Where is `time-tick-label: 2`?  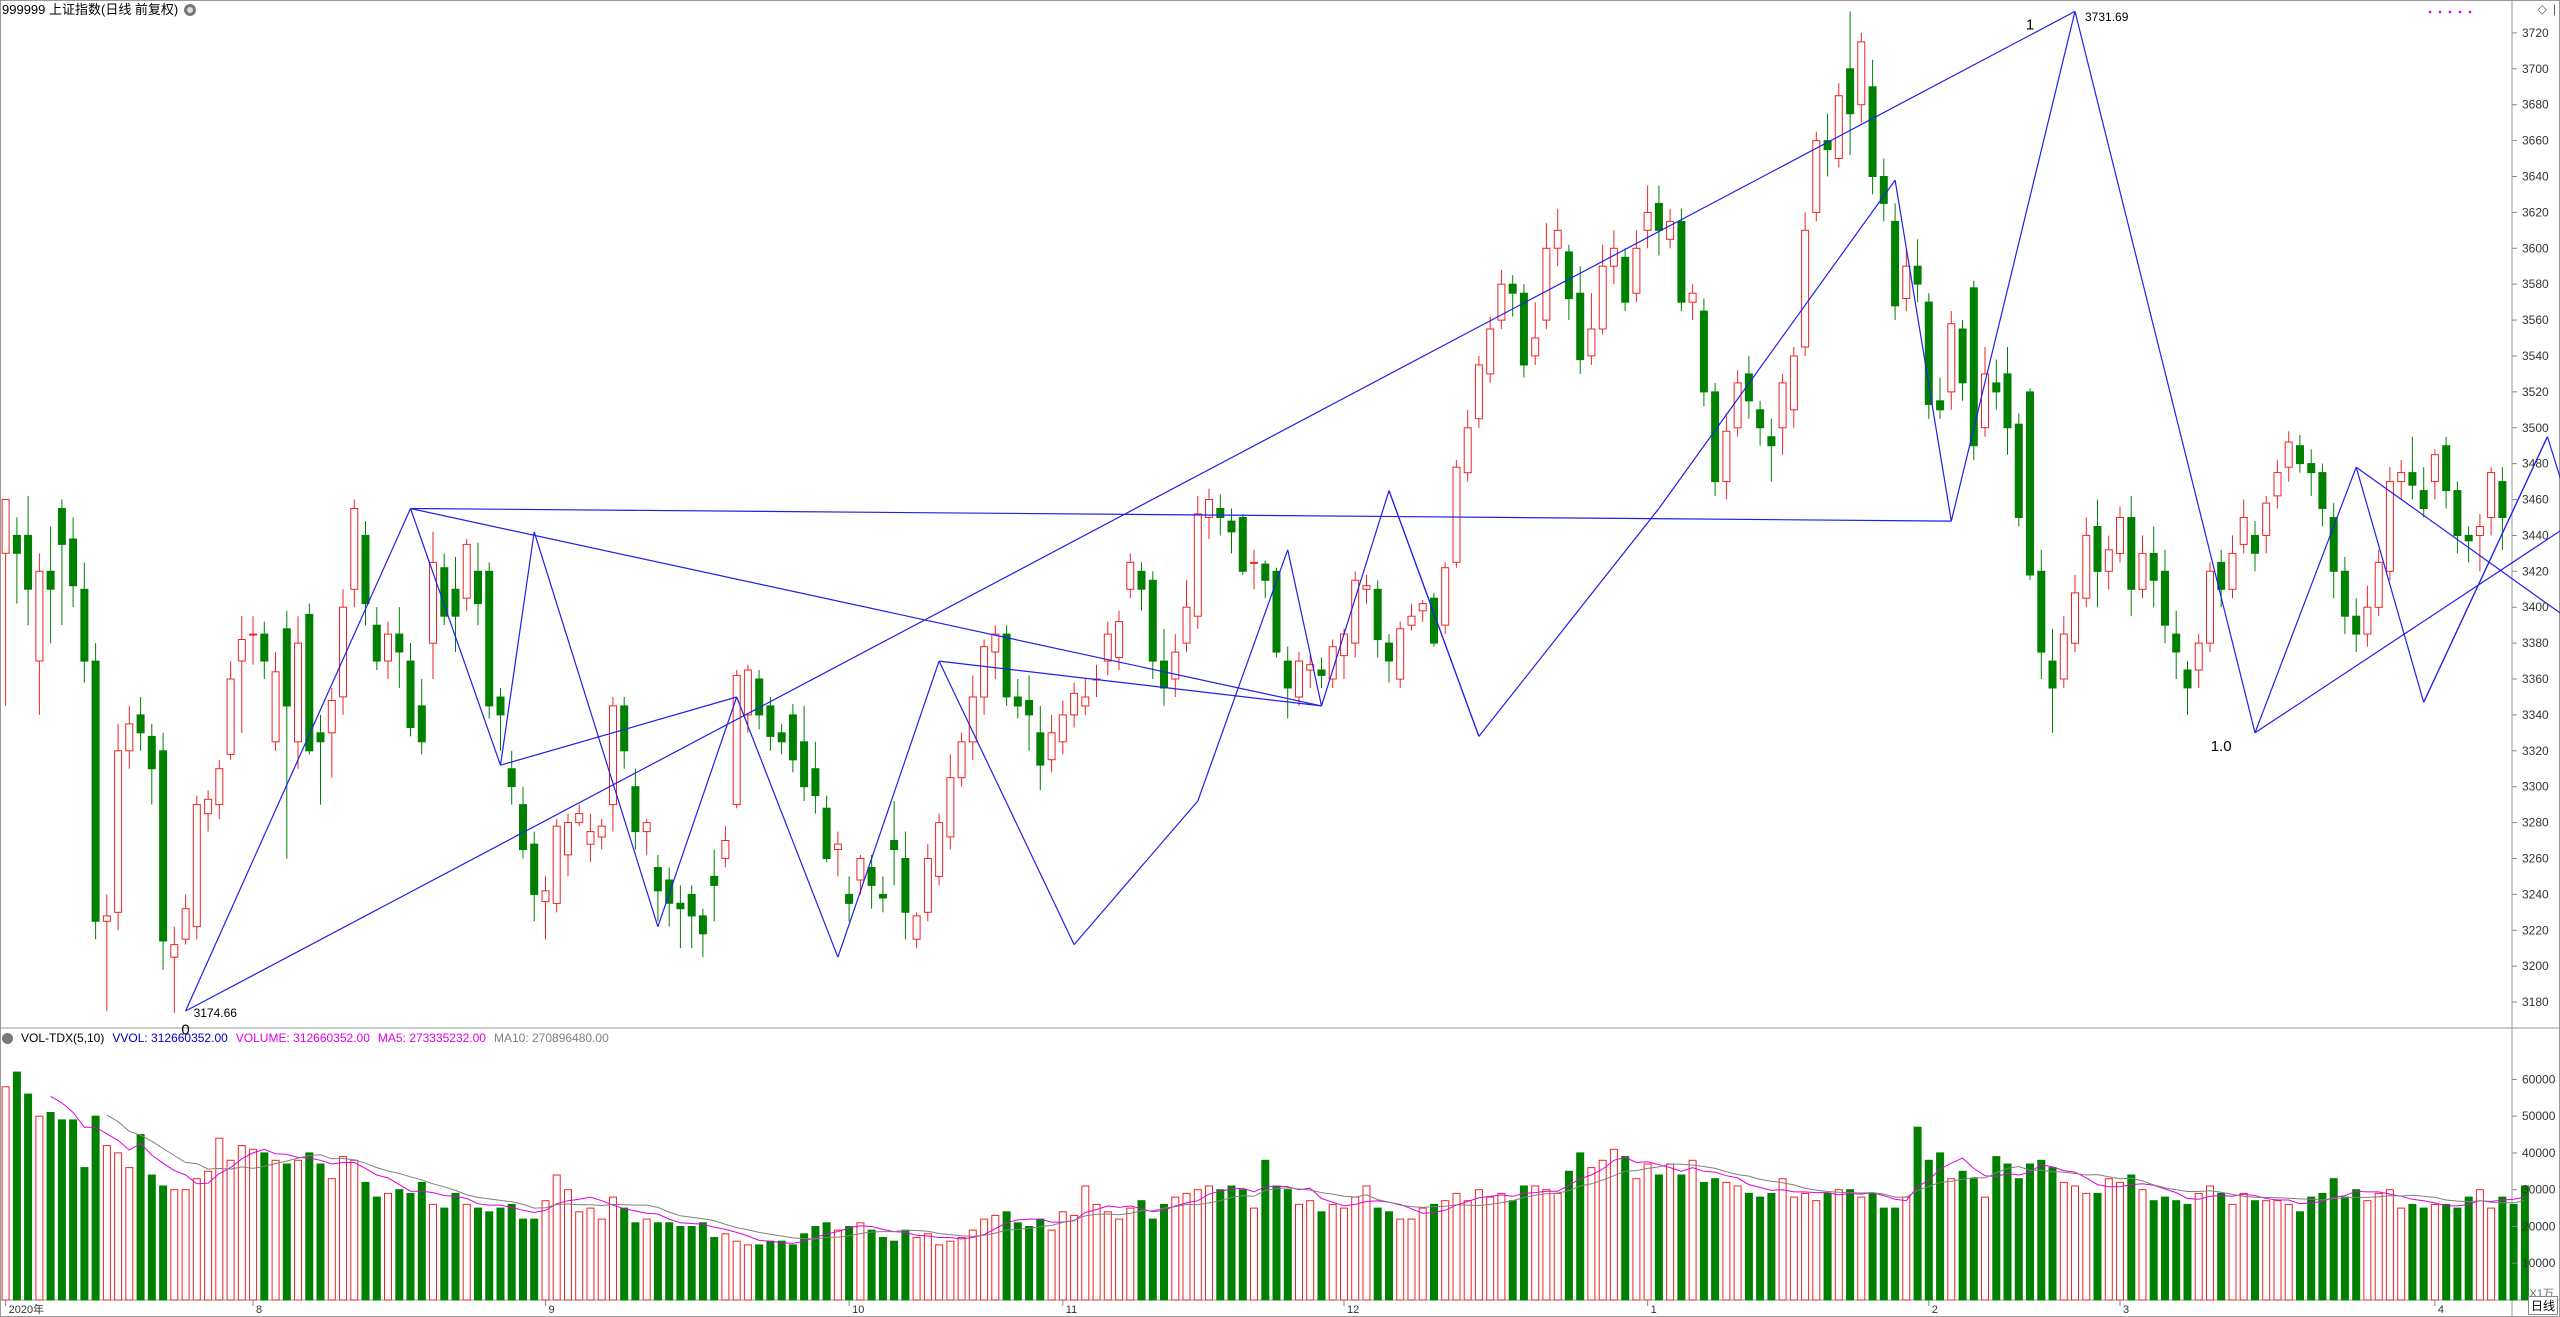
time-tick-label: 2 is located at coordinates (1935, 1310).